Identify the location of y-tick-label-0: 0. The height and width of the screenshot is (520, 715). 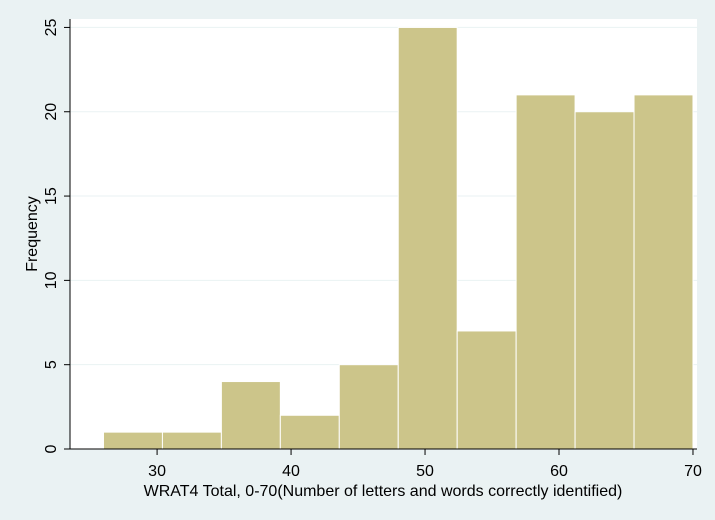
(51, 448).